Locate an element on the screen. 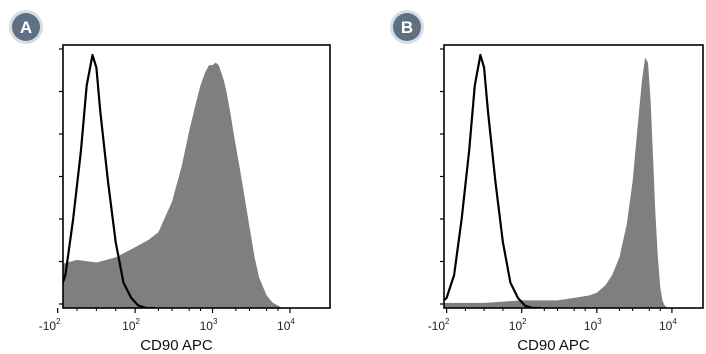 This screenshot has height=354, width=706. panel-badge: B is located at coordinates (407, 27).